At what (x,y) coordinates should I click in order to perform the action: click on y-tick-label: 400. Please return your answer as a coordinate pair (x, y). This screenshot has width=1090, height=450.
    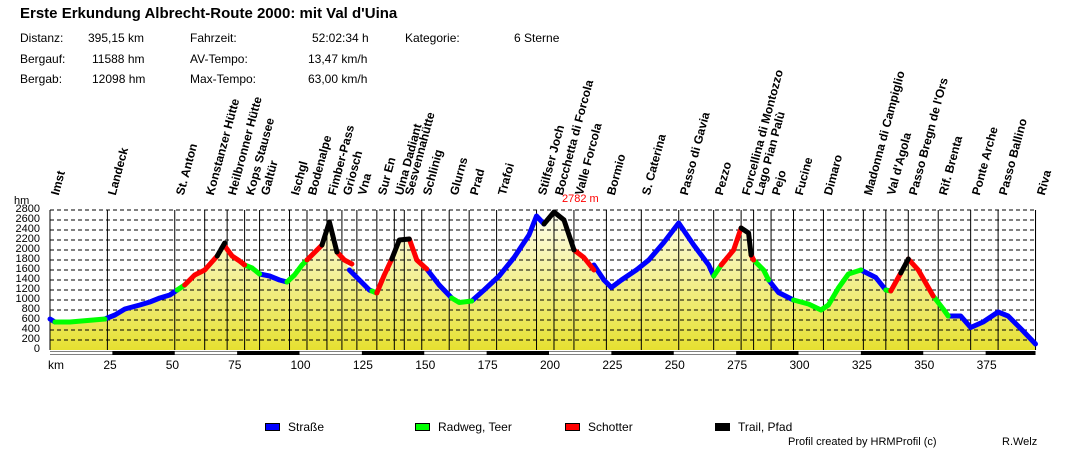
    Looking at the image, I should click on (30, 329).